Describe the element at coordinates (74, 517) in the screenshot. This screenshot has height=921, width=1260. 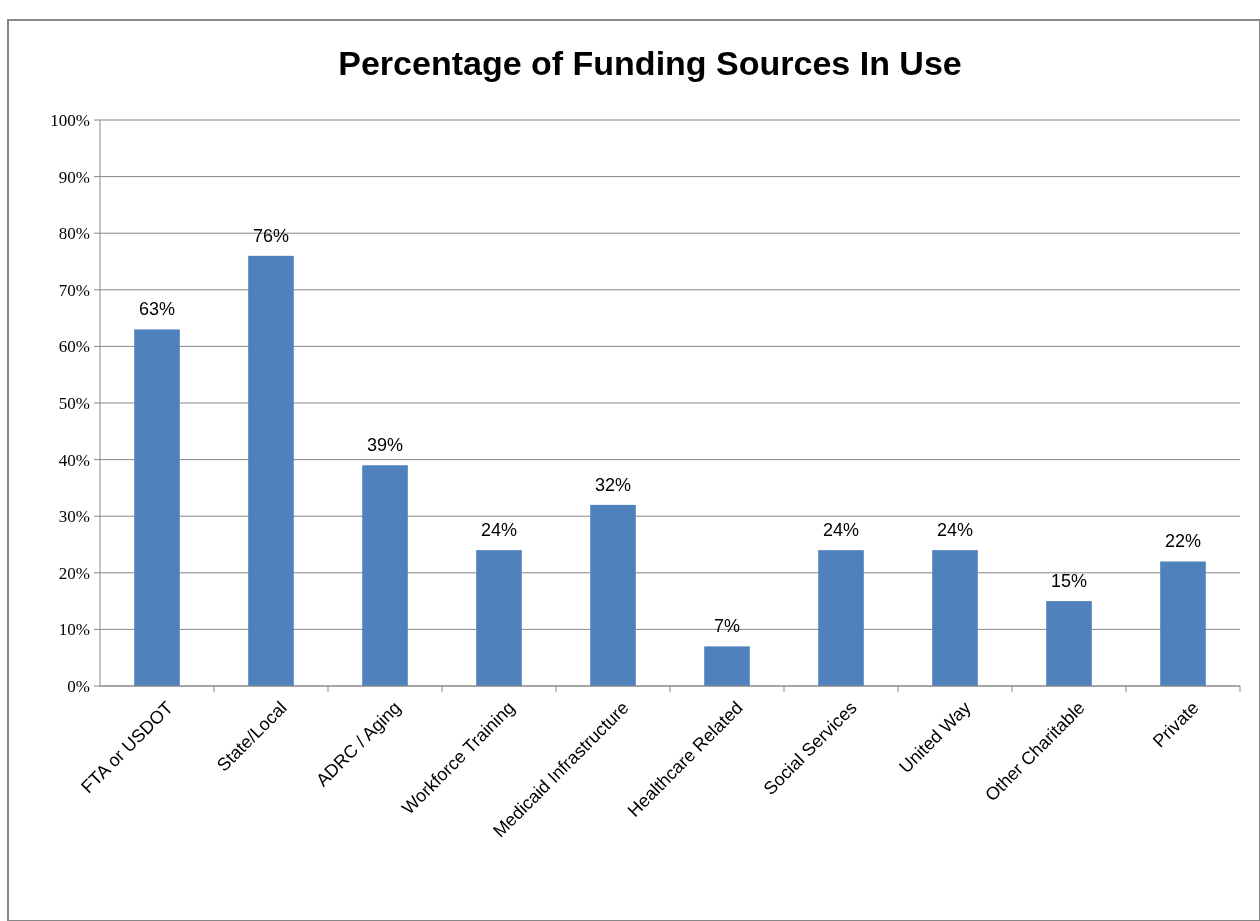
I see `y-tick-label: 30%` at that location.